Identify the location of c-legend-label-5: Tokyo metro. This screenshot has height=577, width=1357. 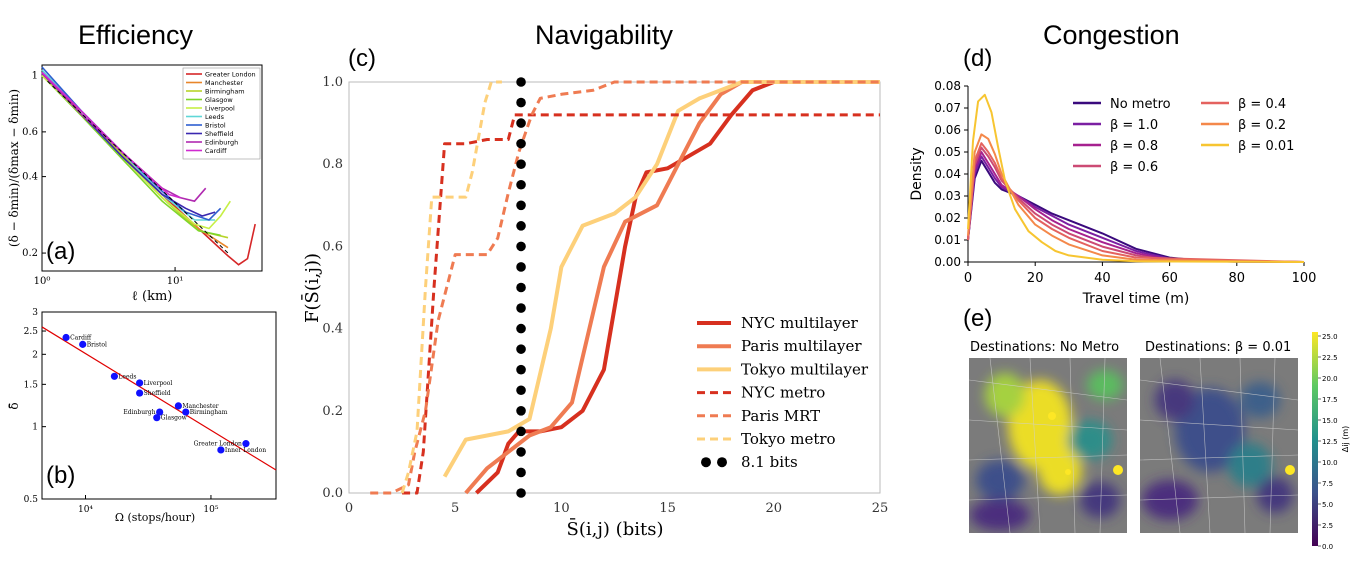
(788, 439).